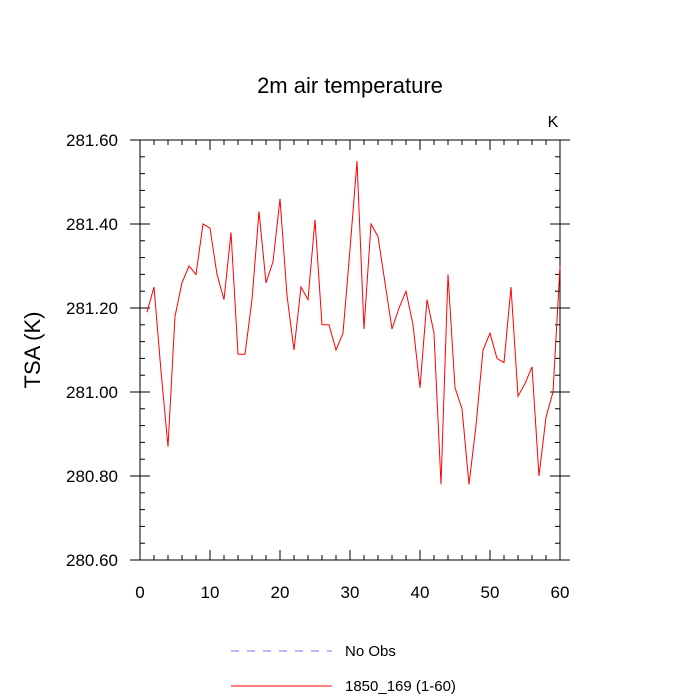 The width and height of the screenshot is (700, 700). Describe the element at coordinates (350, 85) in the screenshot. I see `chart-title: 2m air temperature` at that location.